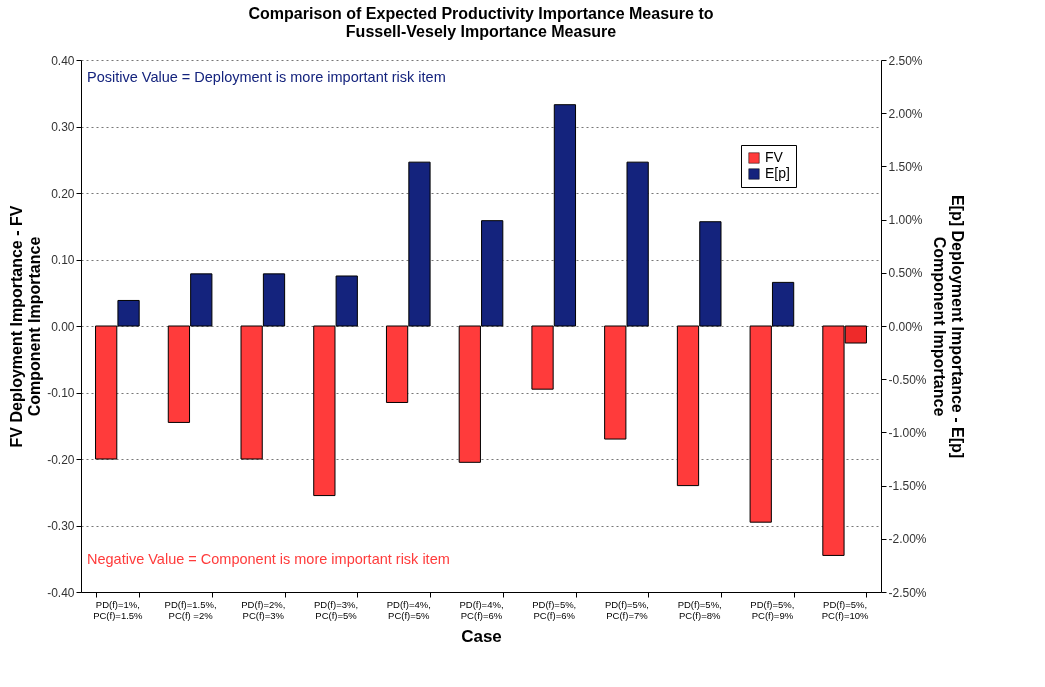 The height and width of the screenshot is (687, 1045). I want to click on y-tick-label: 0.20, so click(63, 193).